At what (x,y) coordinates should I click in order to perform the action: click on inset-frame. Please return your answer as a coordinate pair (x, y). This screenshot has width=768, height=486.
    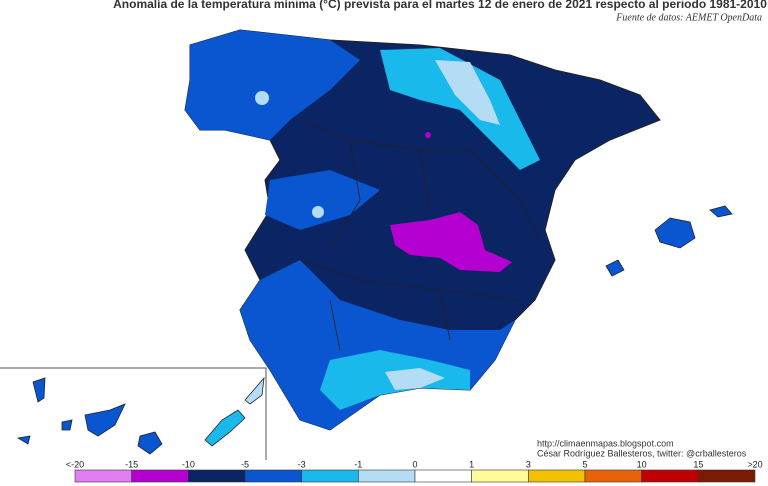
    Looking at the image, I should click on (133, 413).